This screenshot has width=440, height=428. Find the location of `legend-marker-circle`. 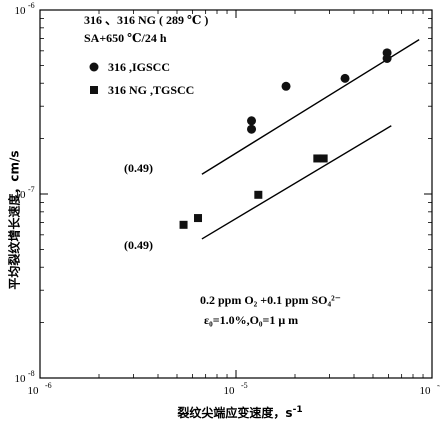

legend-marker-circle is located at coordinates (94, 67).